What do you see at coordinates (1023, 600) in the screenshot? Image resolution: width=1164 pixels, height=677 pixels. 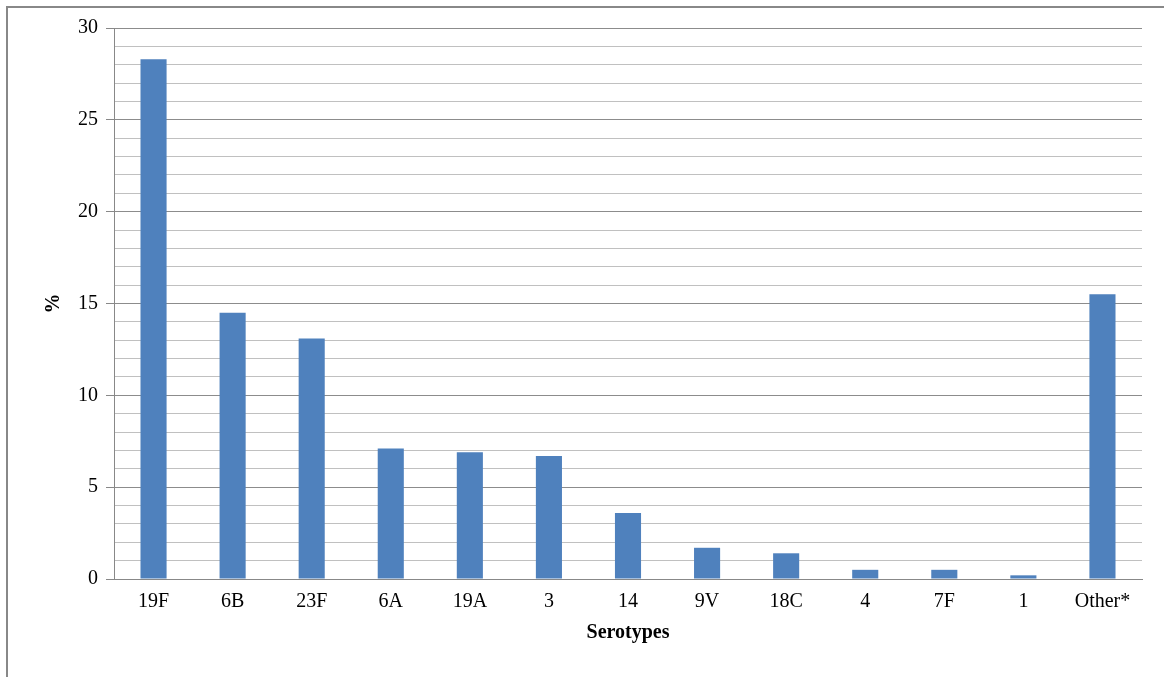 I see `x-tick-label: 1` at bounding box center [1023, 600].